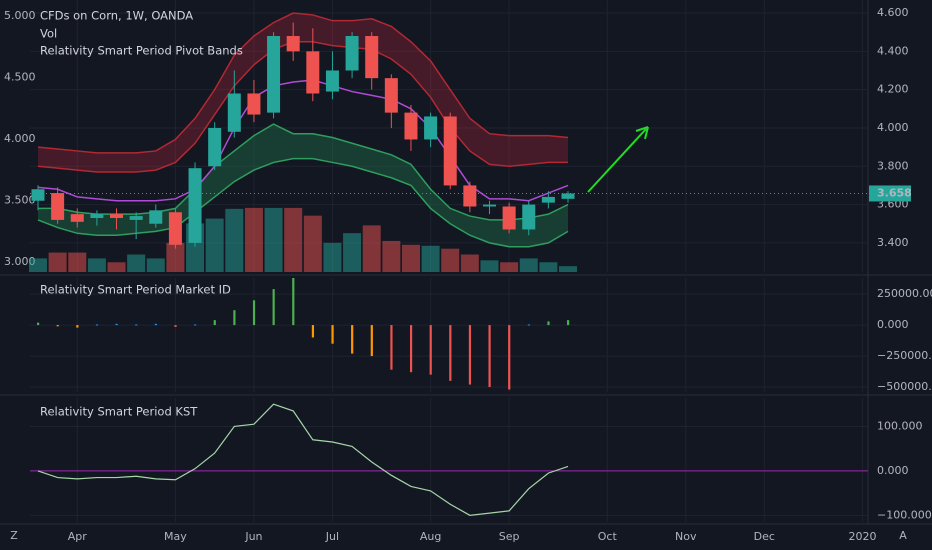 Image resolution: width=932 pixels, height=550 pixels. What do you see at coordinates (303, 140) in the screenshot?
I see `midline` at bounding box center [303, 140].